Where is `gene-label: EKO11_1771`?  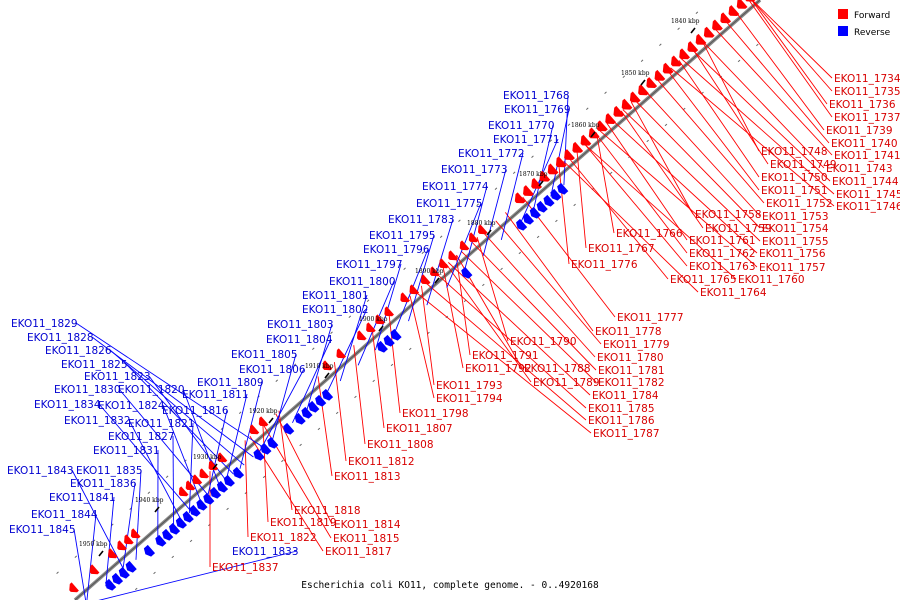 gene-label: EKO11_1771 is located at coordinates (526, 140).